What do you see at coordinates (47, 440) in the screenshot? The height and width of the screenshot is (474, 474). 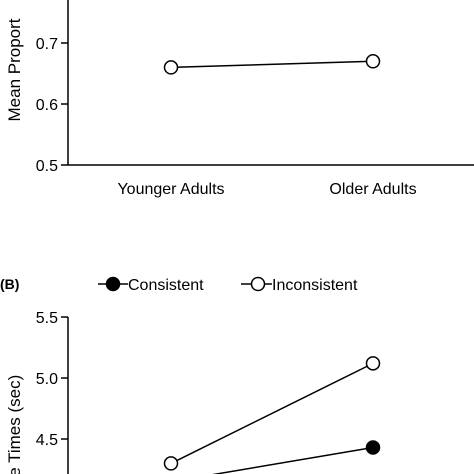 I see `panel-b-y-tick-label-0: 4.5` at bounding box center [47, 440].